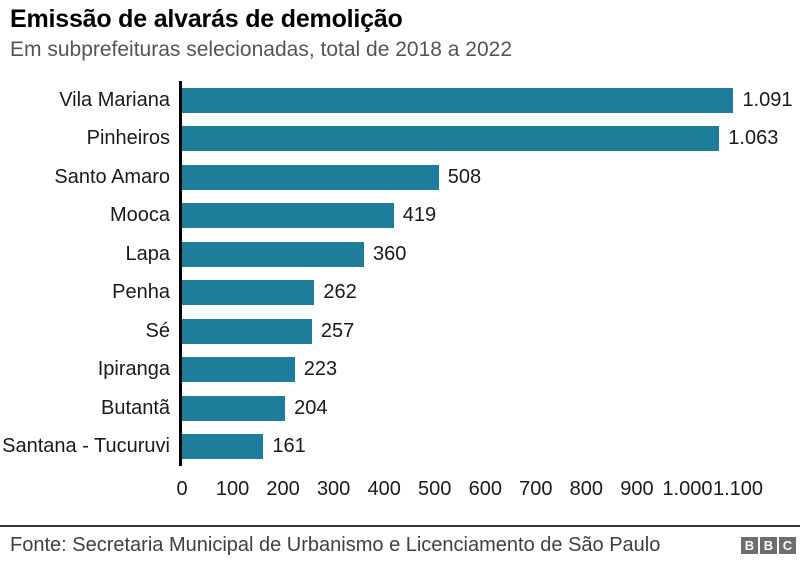  Describe the element at coordinates (400, 408) in the screenshot. I see `bar-row: Butantã 204` at that location.